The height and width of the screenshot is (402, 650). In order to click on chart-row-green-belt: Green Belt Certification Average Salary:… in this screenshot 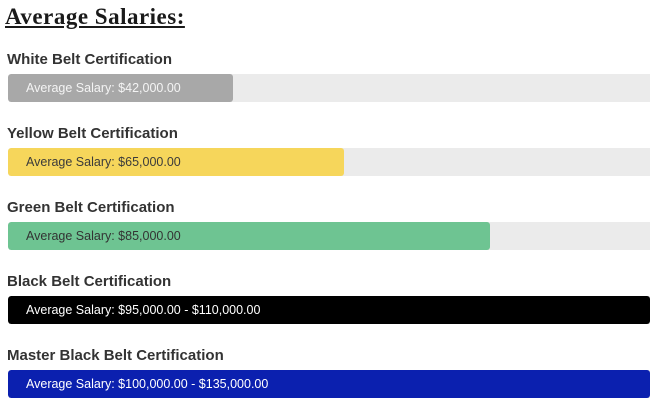, I will do `click(325, 224)`.